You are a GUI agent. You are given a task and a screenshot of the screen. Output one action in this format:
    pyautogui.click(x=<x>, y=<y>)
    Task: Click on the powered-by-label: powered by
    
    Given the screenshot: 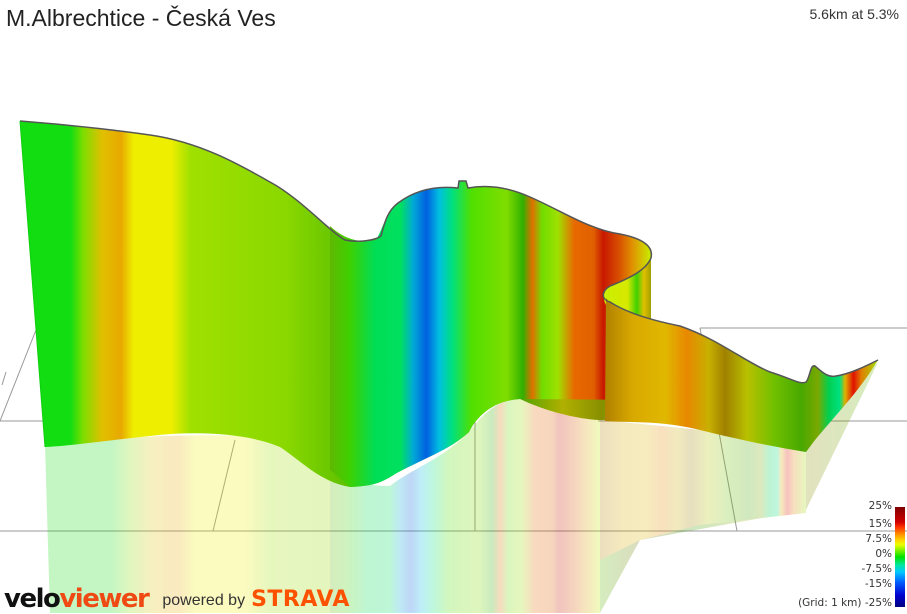 What is the action you would take?
    pyautogui.click(x=204, y=600)
    